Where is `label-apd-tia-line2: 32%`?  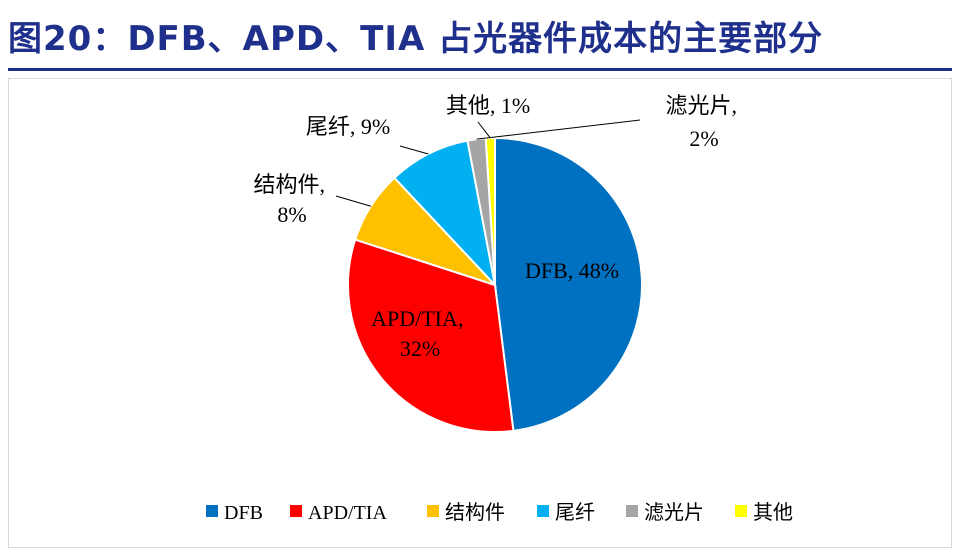 label-apd-tia-line2: 32% is located at coordinates (420, 348).